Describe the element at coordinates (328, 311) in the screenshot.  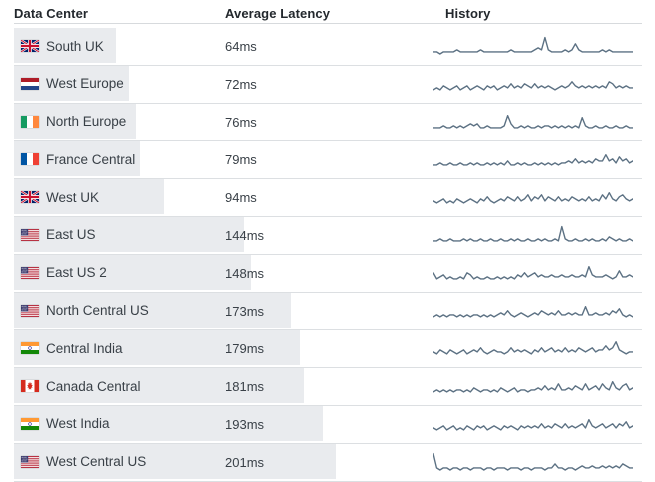
I see `table-row: North Central US 173ms` at that location.